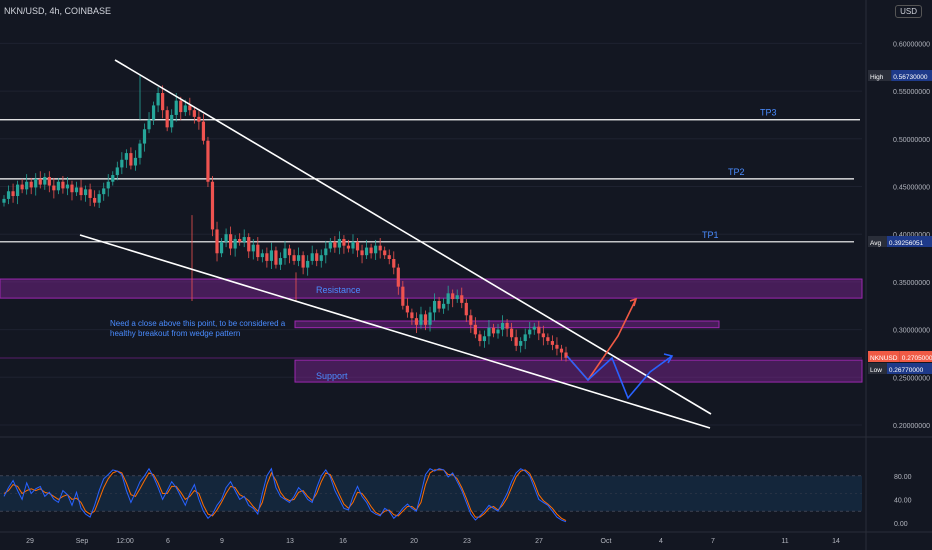 Image resolution: width=932 pixels, height=550 pixels. I want to click on time-axis: 29 Sep 12:00 6 9 13 16 20 23 27 Oct 4 7 11 14, so click(466, 538).